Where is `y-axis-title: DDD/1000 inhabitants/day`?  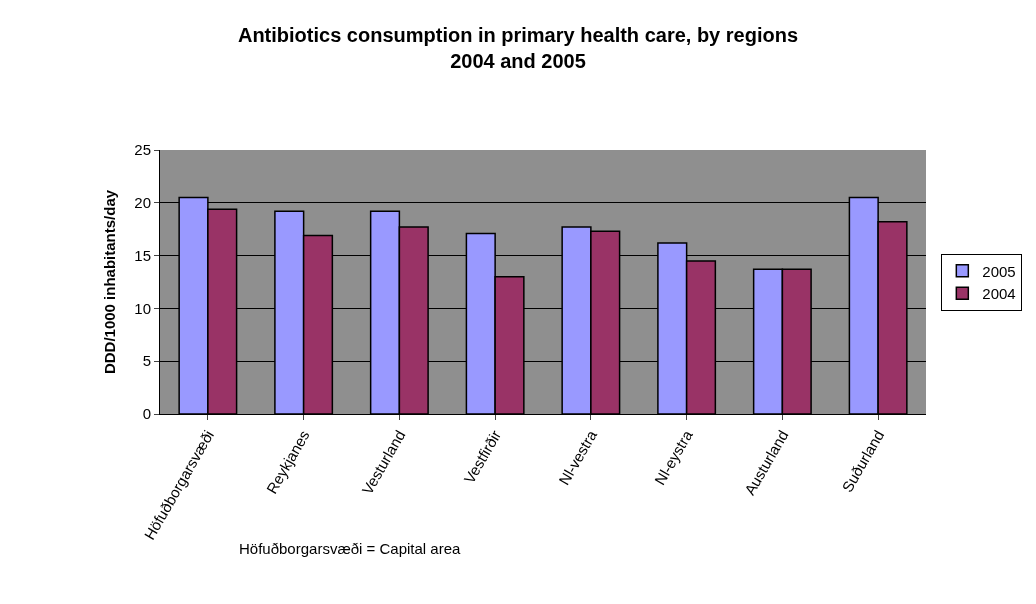
y-axis-title: DDD/1000 inhabitants/day is located at coordinates (109, 282).